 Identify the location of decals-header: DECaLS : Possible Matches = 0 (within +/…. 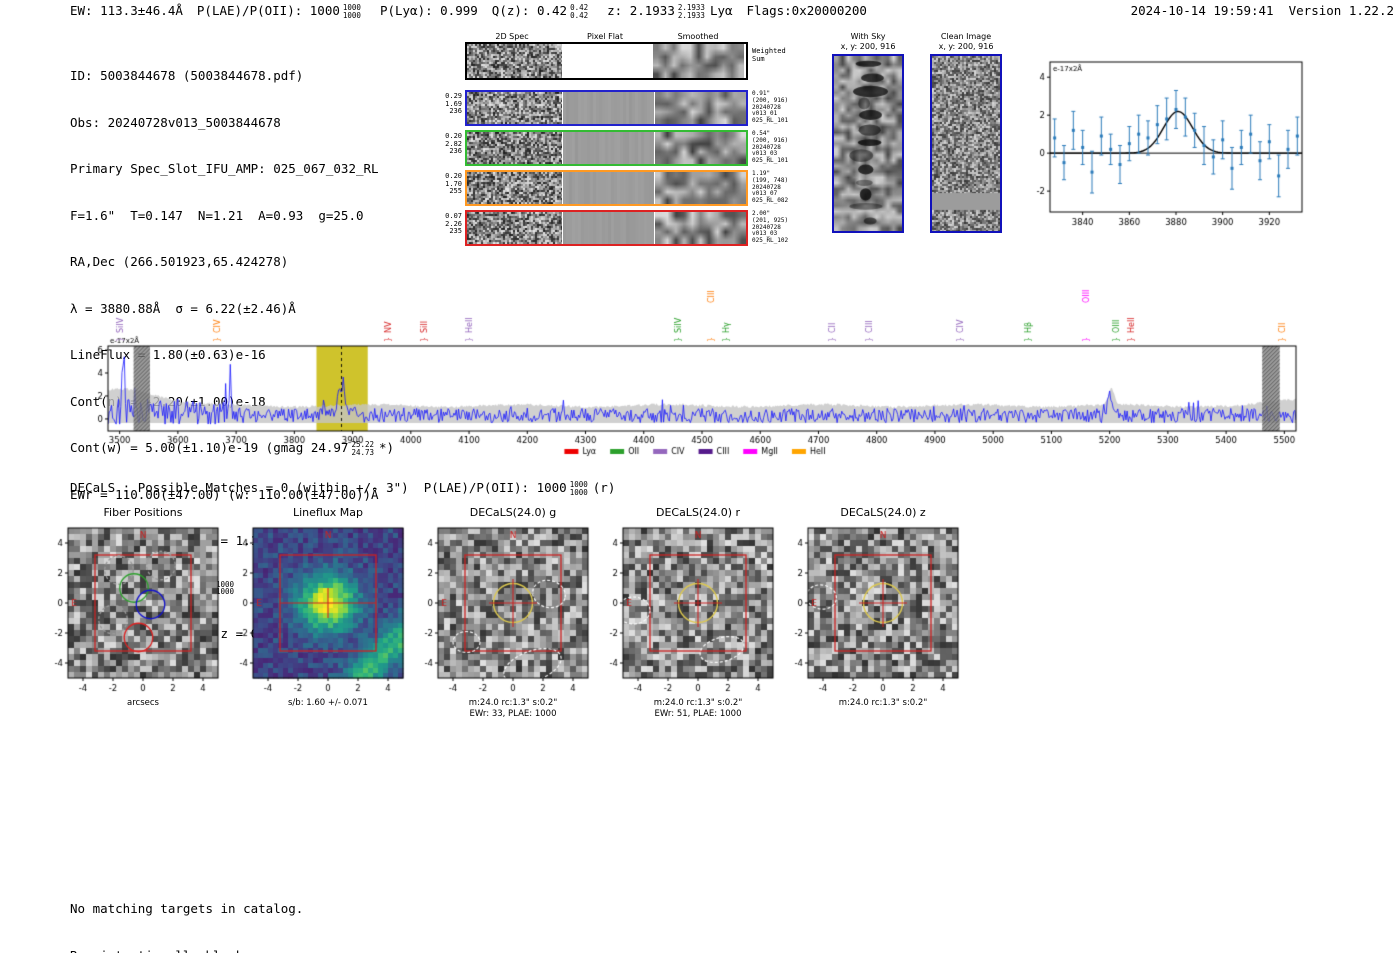
(342, 488).